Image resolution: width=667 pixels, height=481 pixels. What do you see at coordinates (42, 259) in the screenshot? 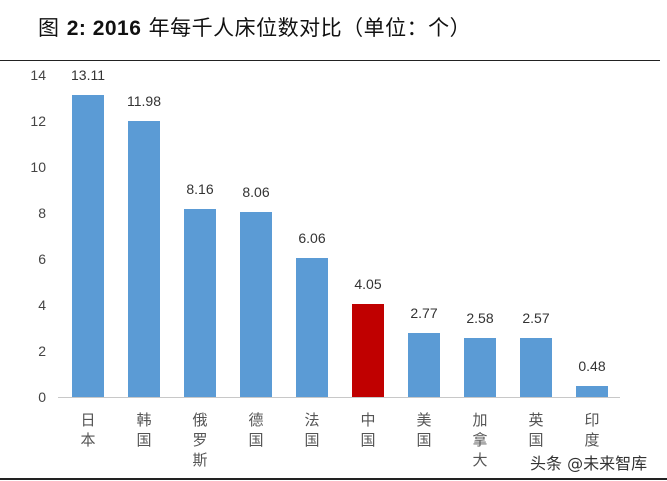
I see `y-tick-label: 6` at bounding box center [42, 259].